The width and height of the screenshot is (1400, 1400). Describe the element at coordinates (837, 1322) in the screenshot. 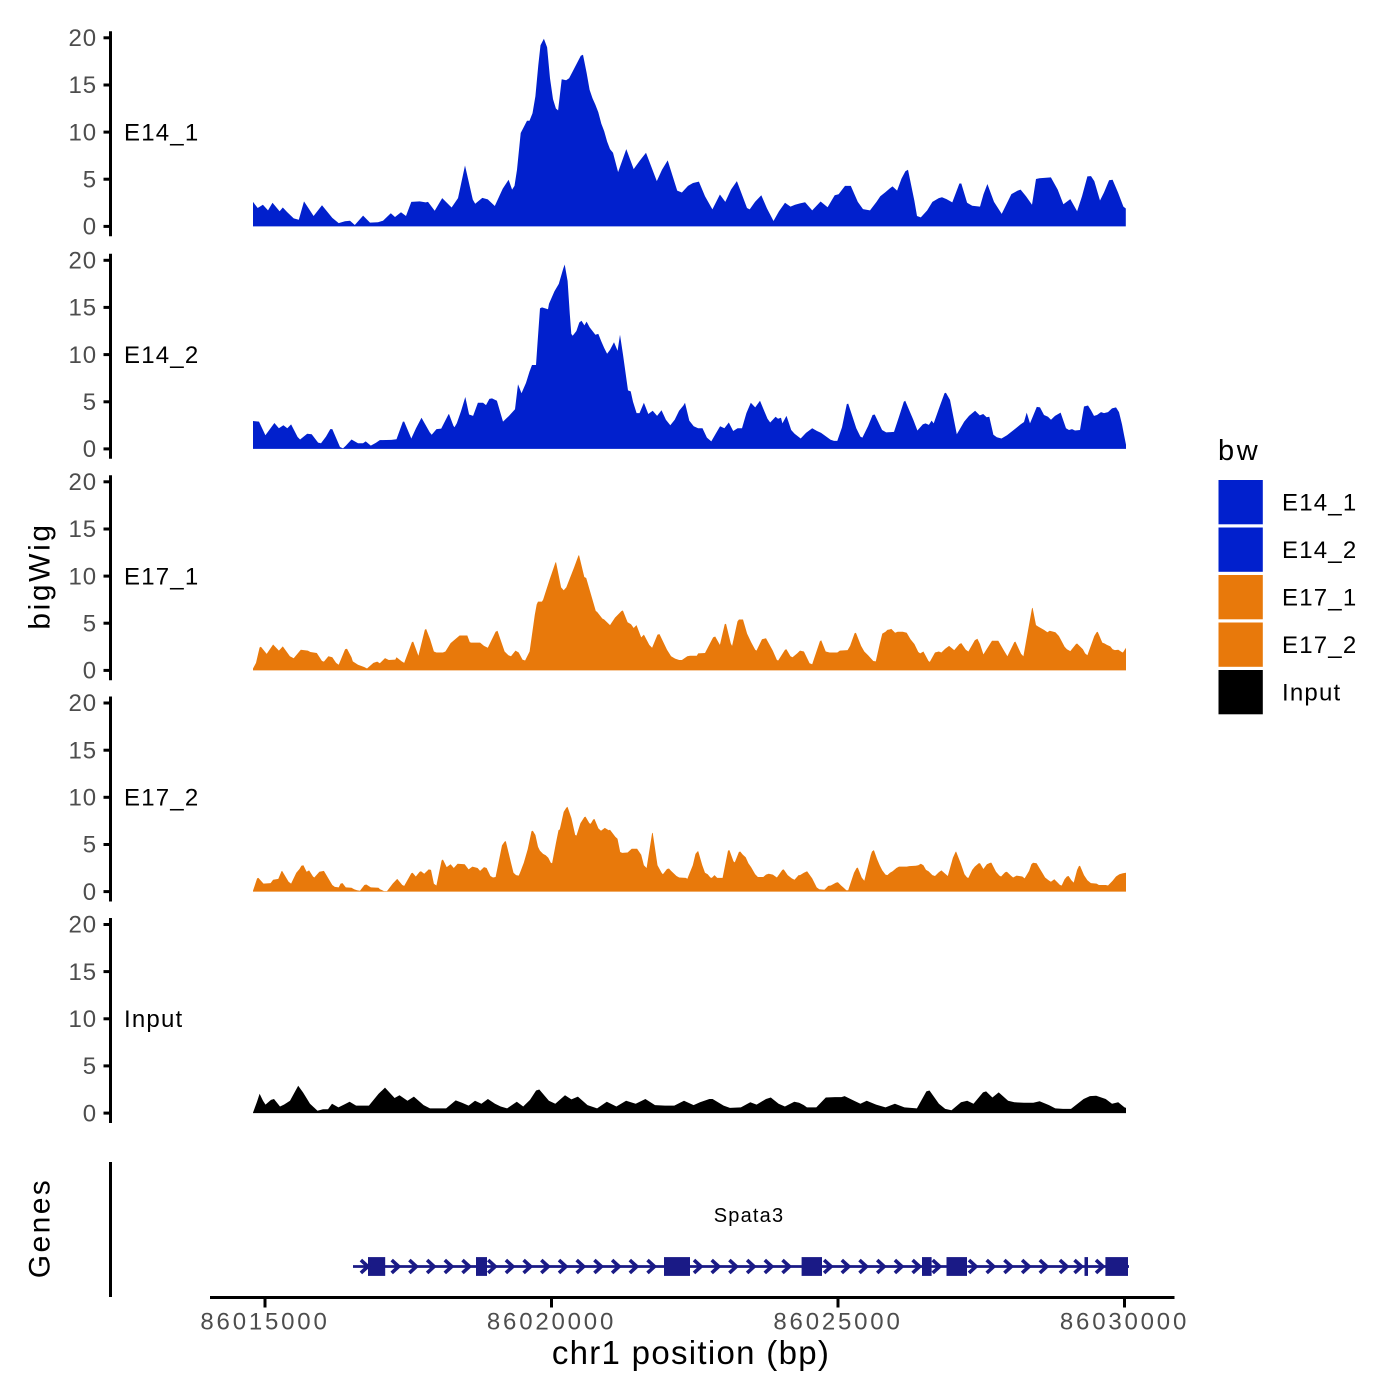

I see `svg-text: 86025000` at that location.